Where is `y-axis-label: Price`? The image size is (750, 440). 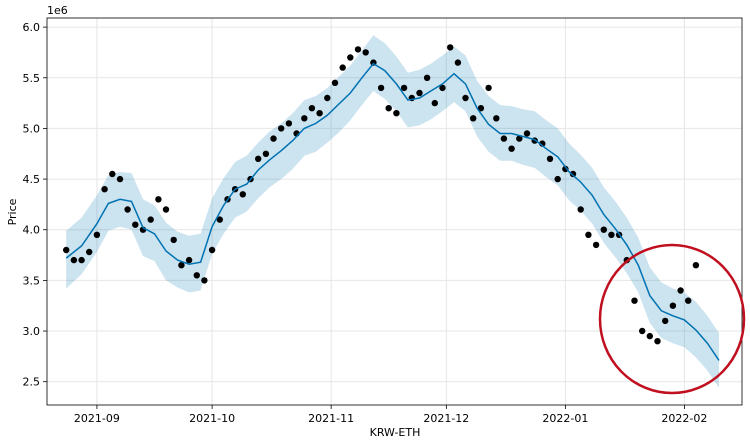
y-axis-label: Price is located at coordinates (12, 211).